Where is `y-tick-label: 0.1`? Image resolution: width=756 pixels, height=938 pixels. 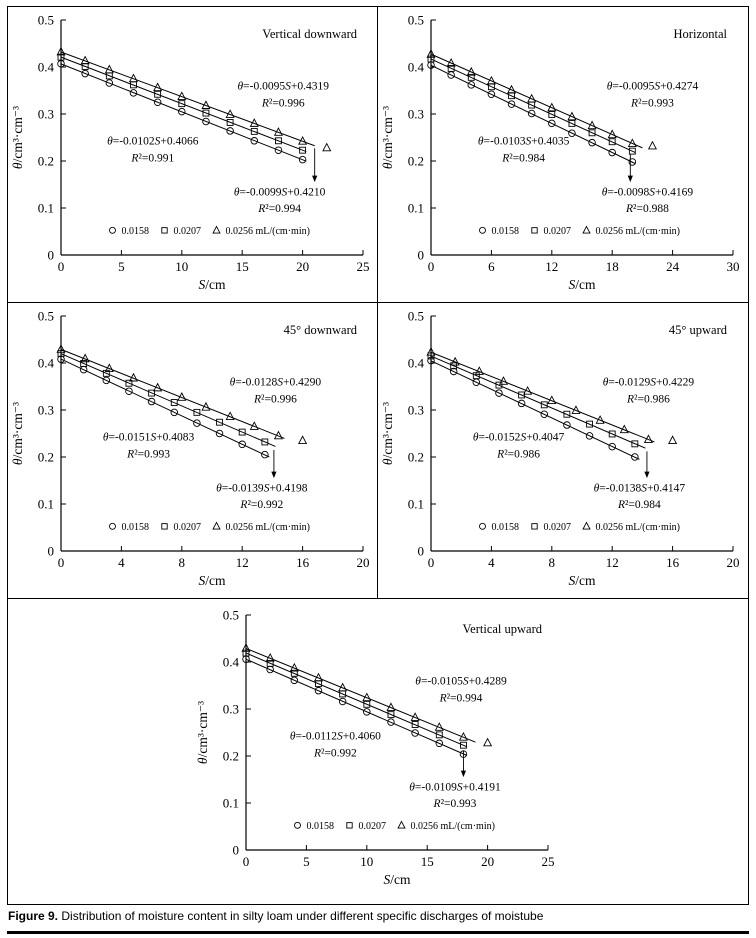
y-tick-label: 0.1 is located at coordinates (416, 208).